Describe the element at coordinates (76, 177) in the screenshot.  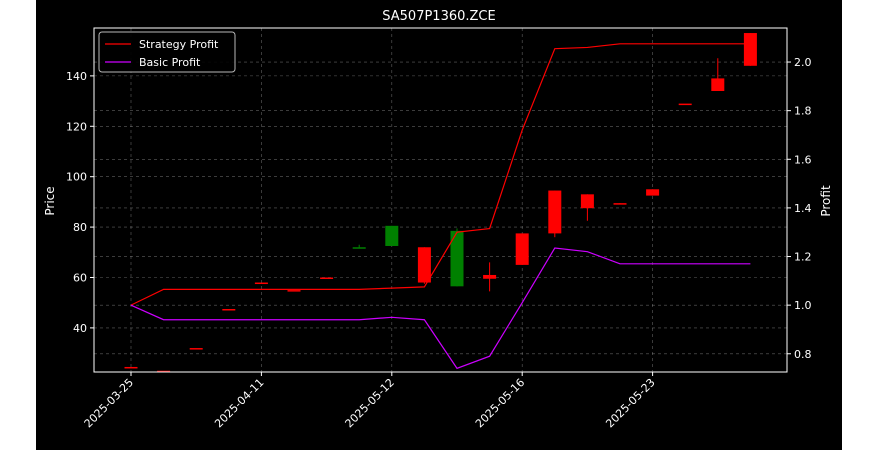
I see `tick-label-left: 100` at that location.